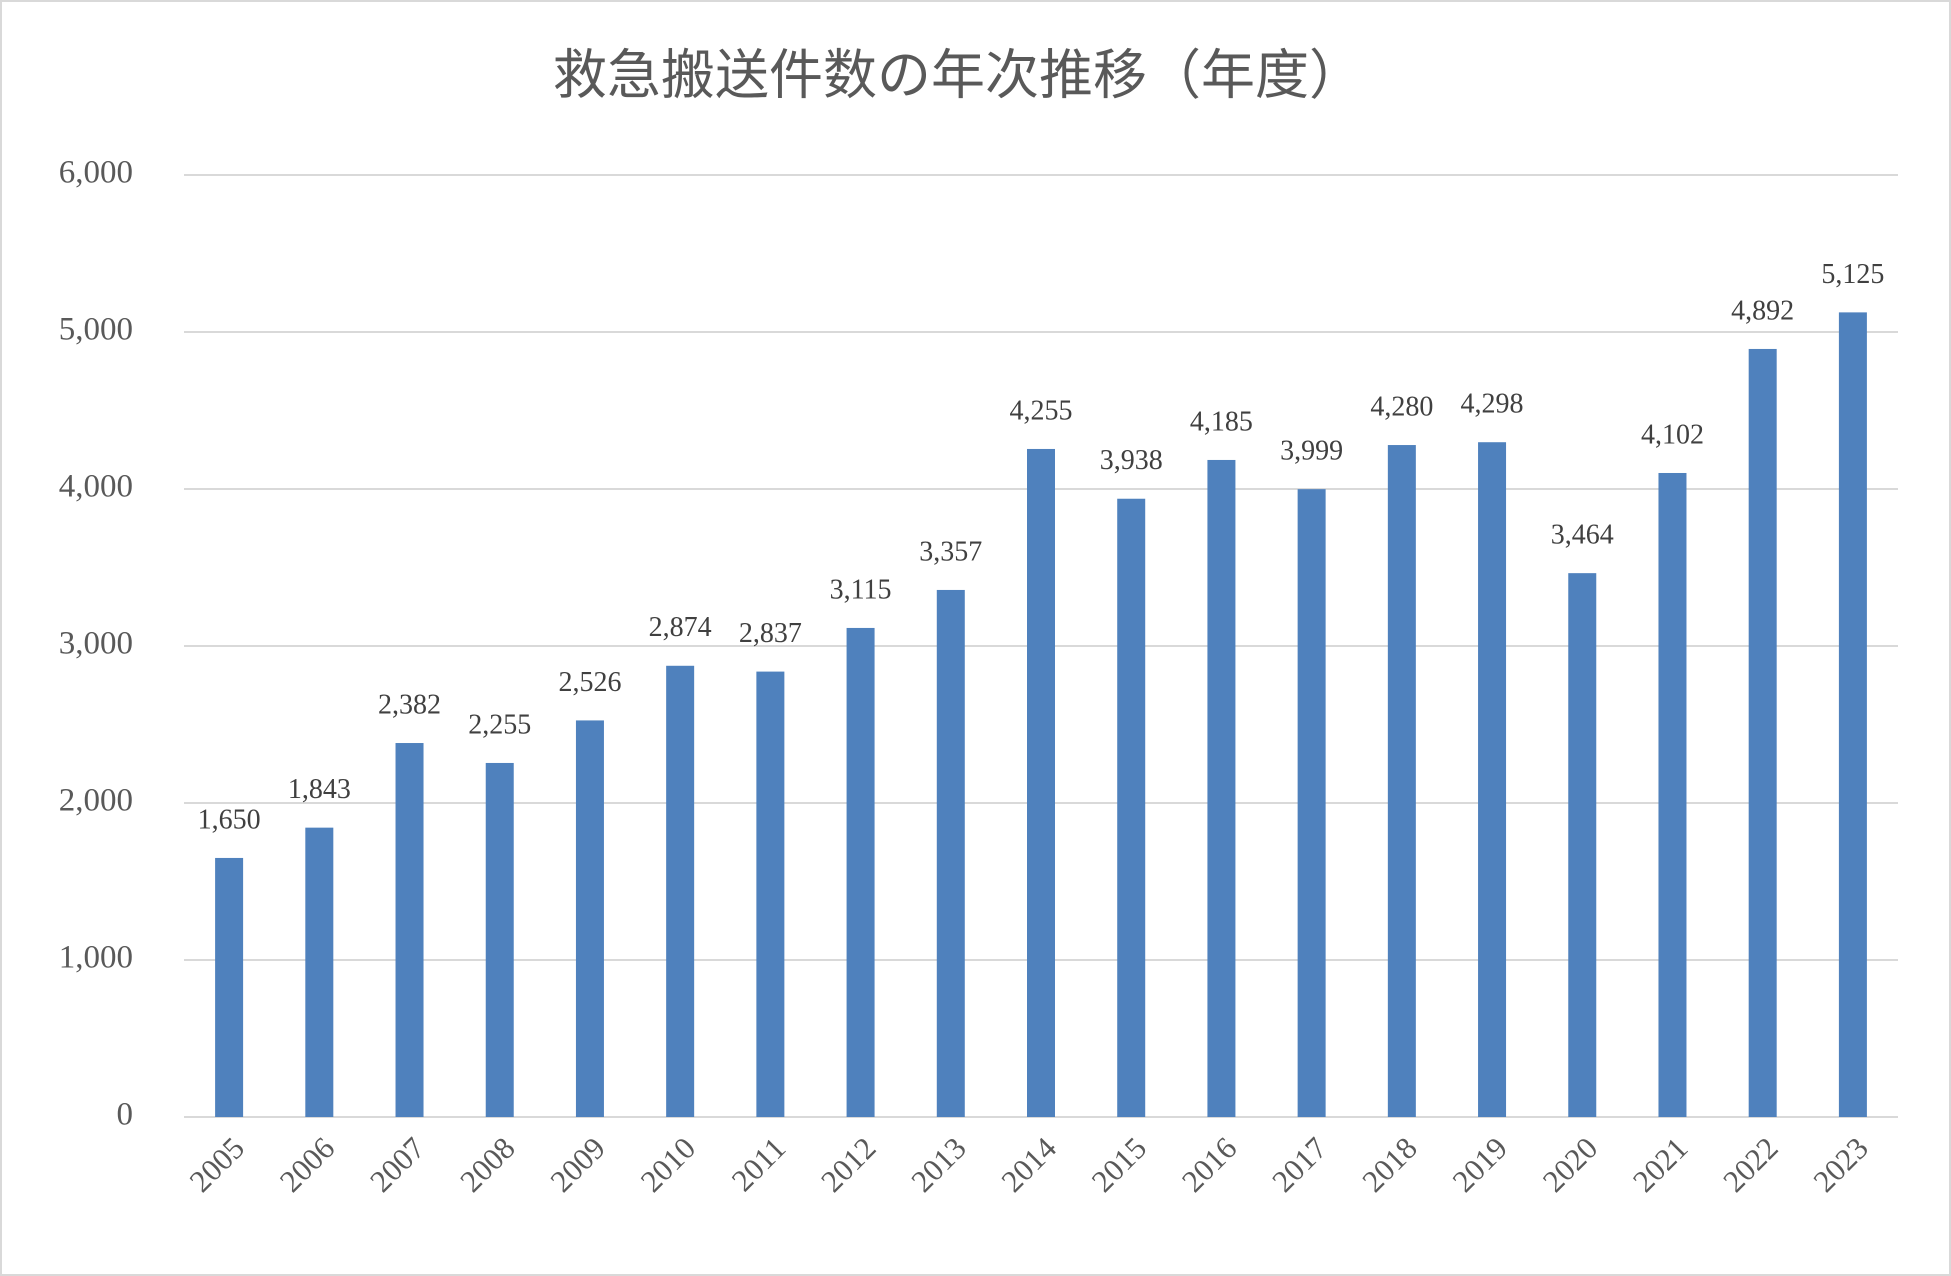 This screenshot has height=1276, width=1951. What do you see at coordinates (96, 487) in the screenshot?
I see `y-tick-label: 4,000` at bounding box center [96, 487].